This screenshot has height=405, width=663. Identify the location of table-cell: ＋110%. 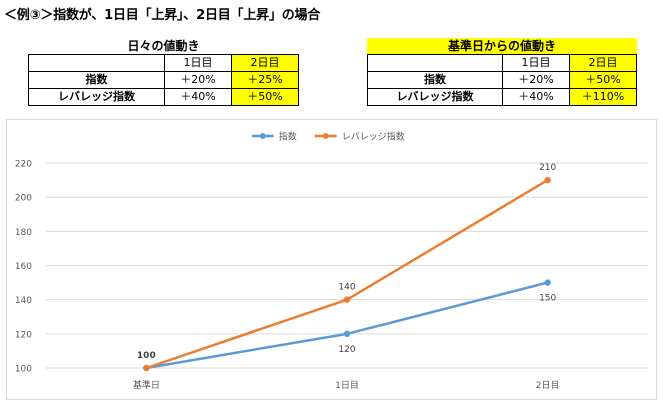
(603, 97).